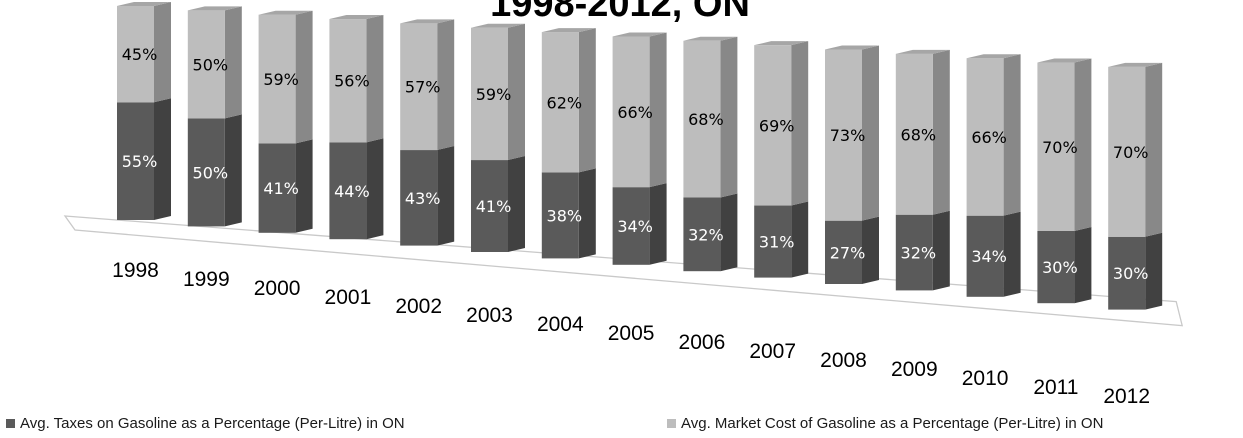 The image size is (1243, 438). What do you see at coordinates (144, 4) in the screenshot?
I see `bar-top-1998` at bounding box center [144, 4].